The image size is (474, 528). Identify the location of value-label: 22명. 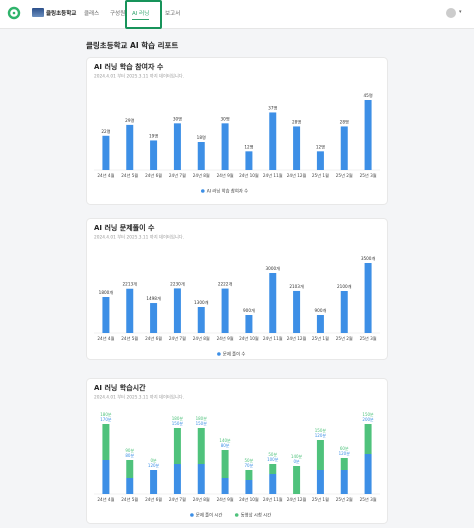
(105, 131).